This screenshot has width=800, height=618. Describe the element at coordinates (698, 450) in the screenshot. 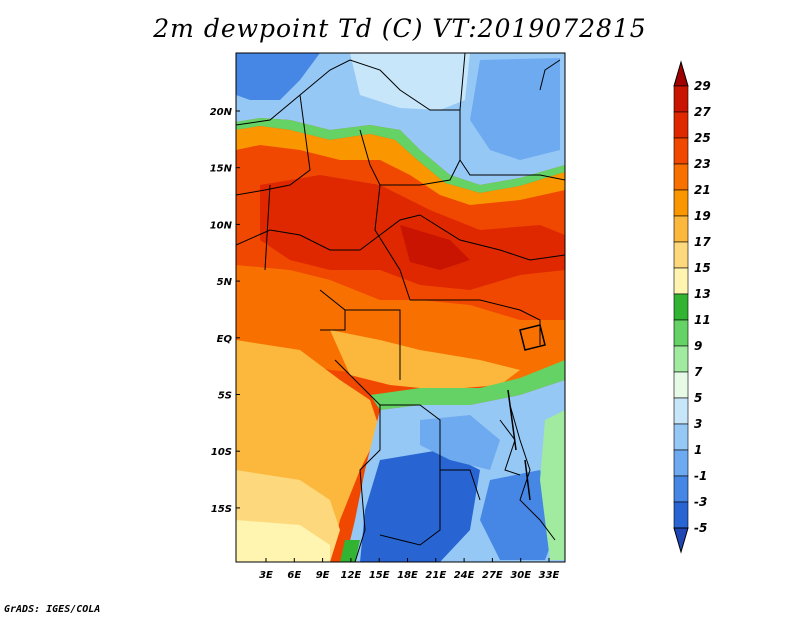

I see `colorbar-label: 1` at that location.